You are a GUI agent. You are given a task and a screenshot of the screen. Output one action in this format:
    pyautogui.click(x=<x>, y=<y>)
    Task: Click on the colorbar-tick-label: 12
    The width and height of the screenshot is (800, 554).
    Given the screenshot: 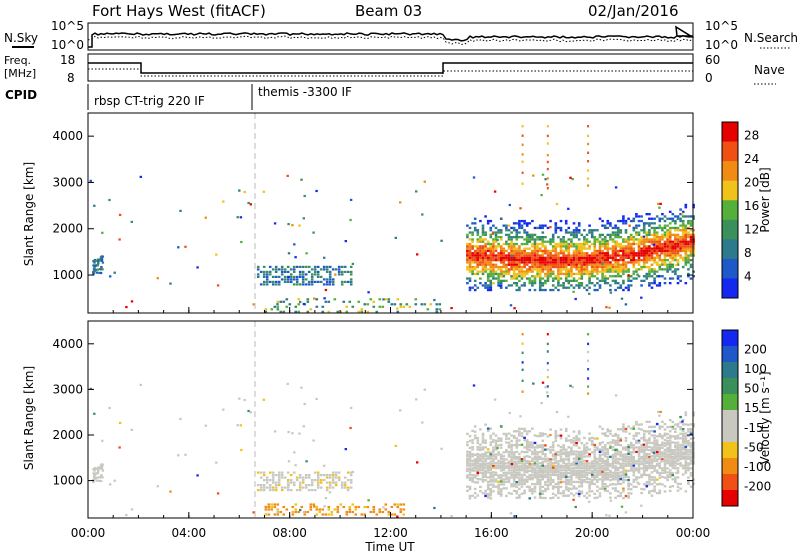 What is the action you would take?
    pyautogui.click(x=751, y=230)
    